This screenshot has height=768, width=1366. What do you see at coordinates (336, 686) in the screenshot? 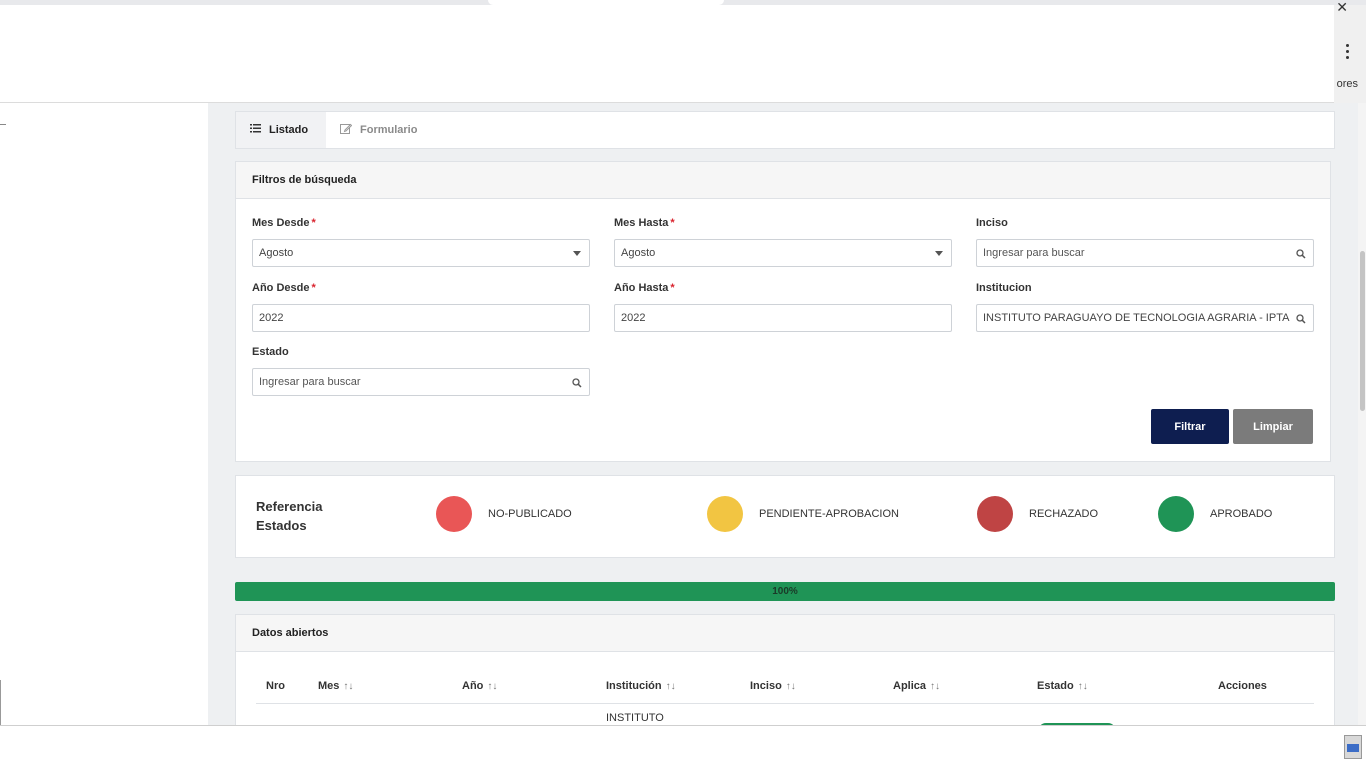
I see `column-header-mes: Mes ↑↓` at bounding box center [336, 686].